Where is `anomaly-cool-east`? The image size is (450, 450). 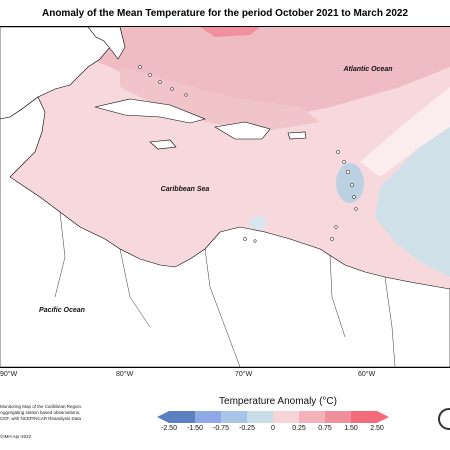 anomaly-cool-east is located at coordinates (412, 202).